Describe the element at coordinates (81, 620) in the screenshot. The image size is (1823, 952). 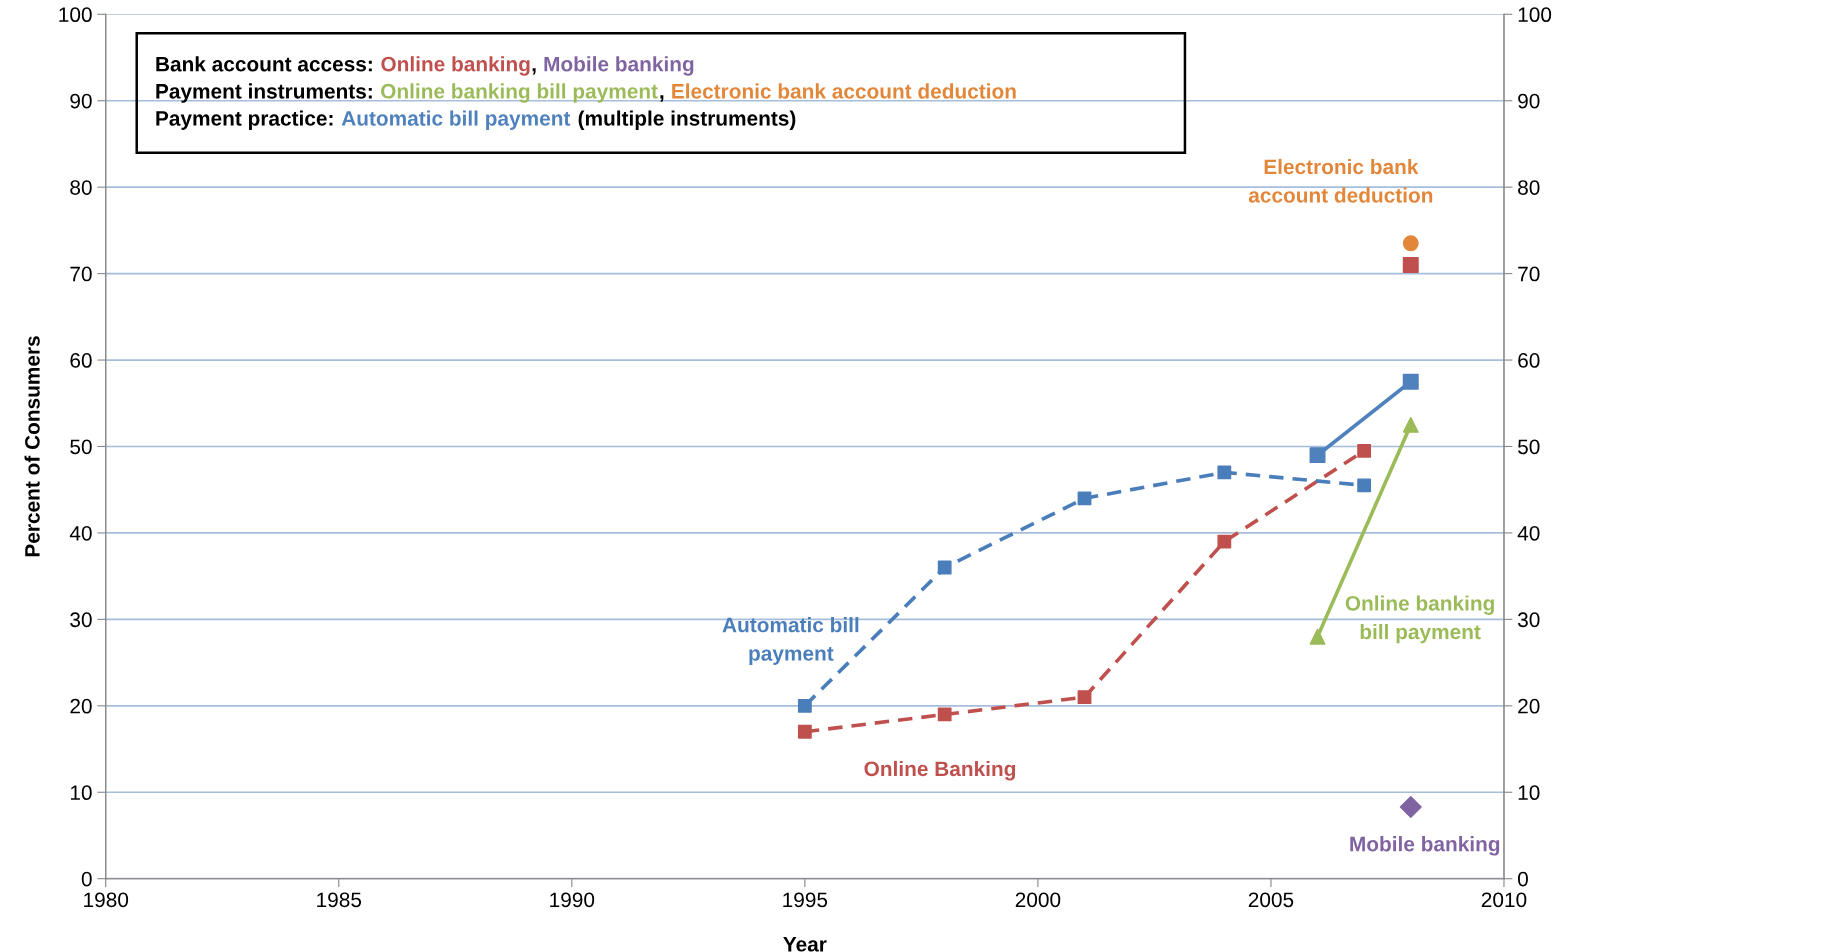
I see `y-tick-label: 30` at that location.